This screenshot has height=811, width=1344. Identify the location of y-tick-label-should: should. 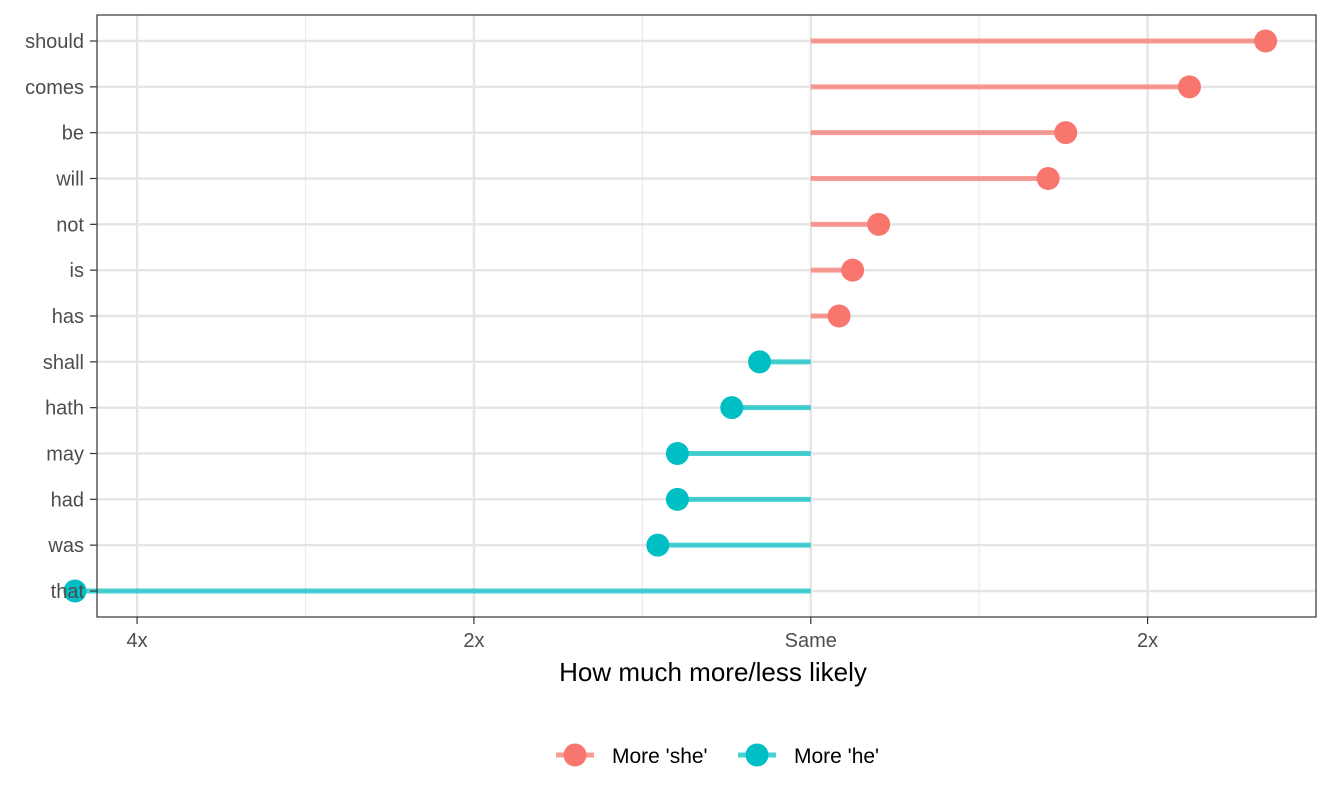
(54, 42).